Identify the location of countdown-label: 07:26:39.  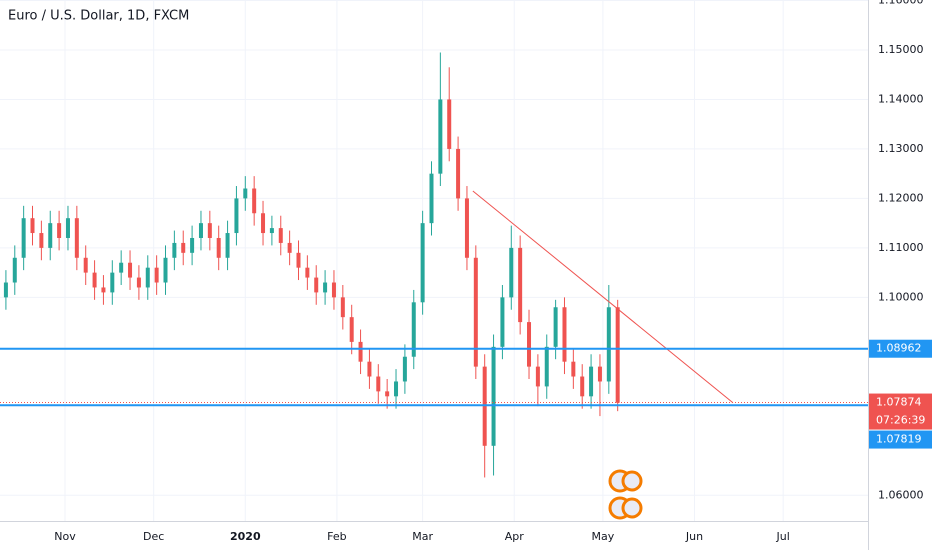
(900, 420).